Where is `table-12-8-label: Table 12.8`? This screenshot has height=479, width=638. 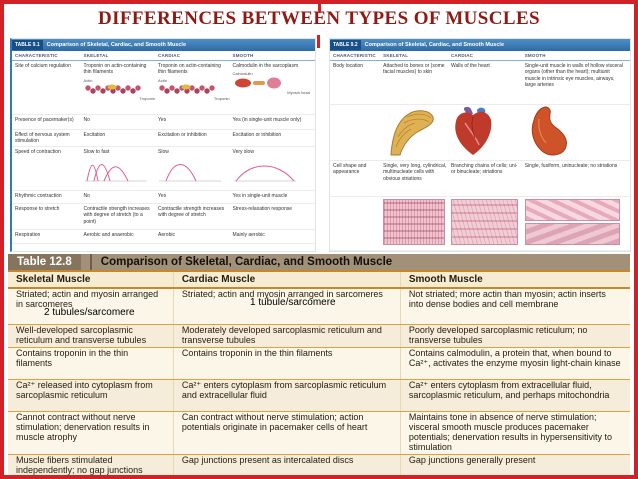 table-12-8-label: Table 12.8 is located at coordinates (44, 262).